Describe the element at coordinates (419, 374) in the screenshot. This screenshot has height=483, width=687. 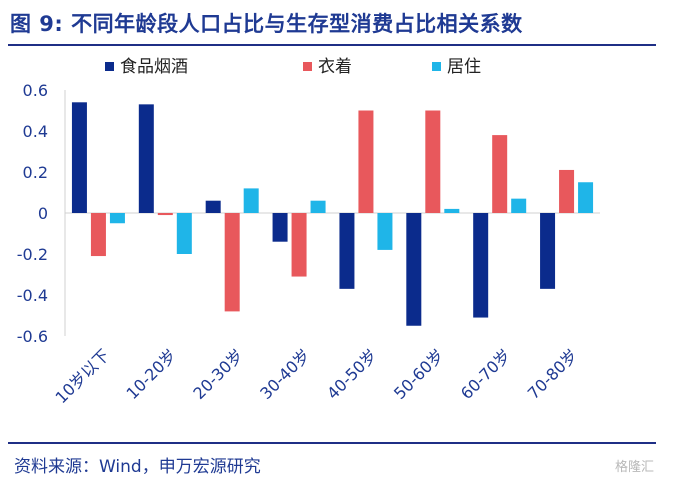
I see `x-tick-label: 50-60岁` at that location.